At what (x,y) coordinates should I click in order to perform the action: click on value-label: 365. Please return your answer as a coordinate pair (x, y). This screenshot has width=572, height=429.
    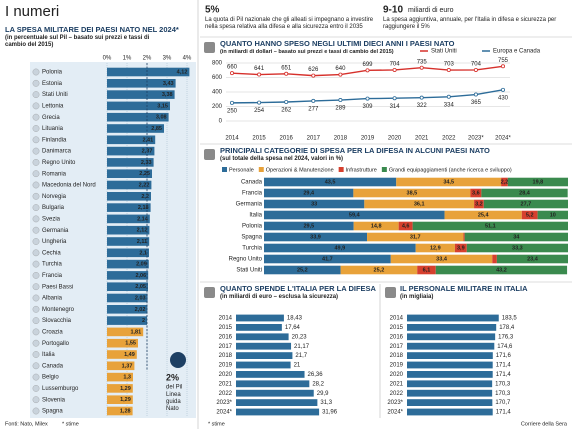
    Looking at the image, I should click on (476, 103).